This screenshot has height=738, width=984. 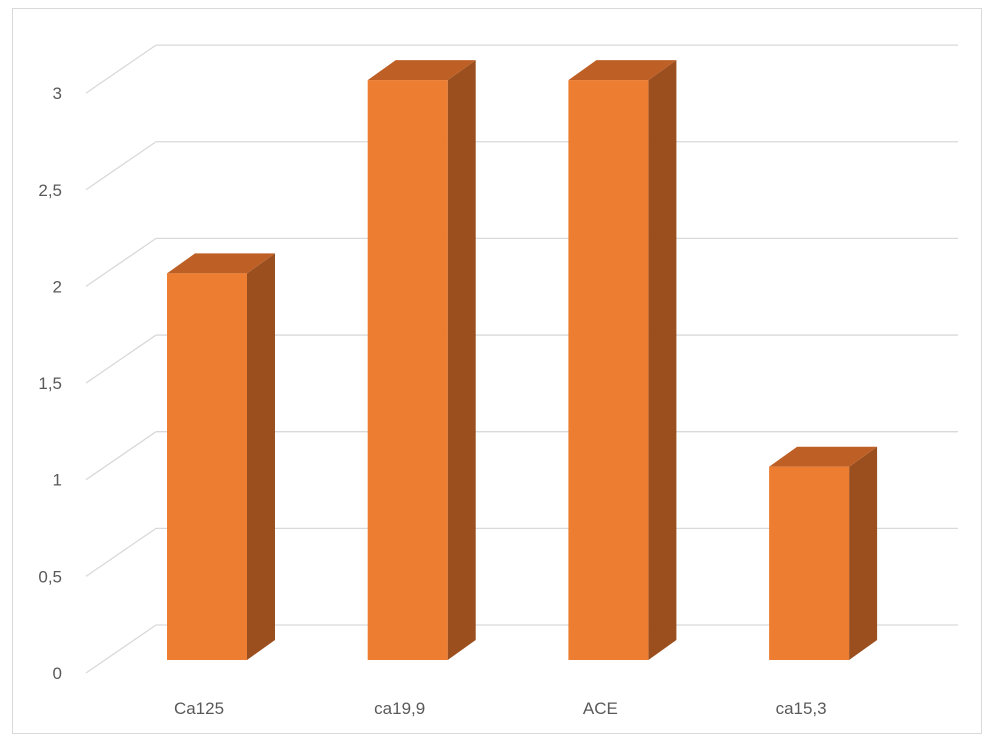 What do you see at coordinates (57, 93) in the screenshot?
I see `y-tick-label: 3` at bounding box center [57, 93].